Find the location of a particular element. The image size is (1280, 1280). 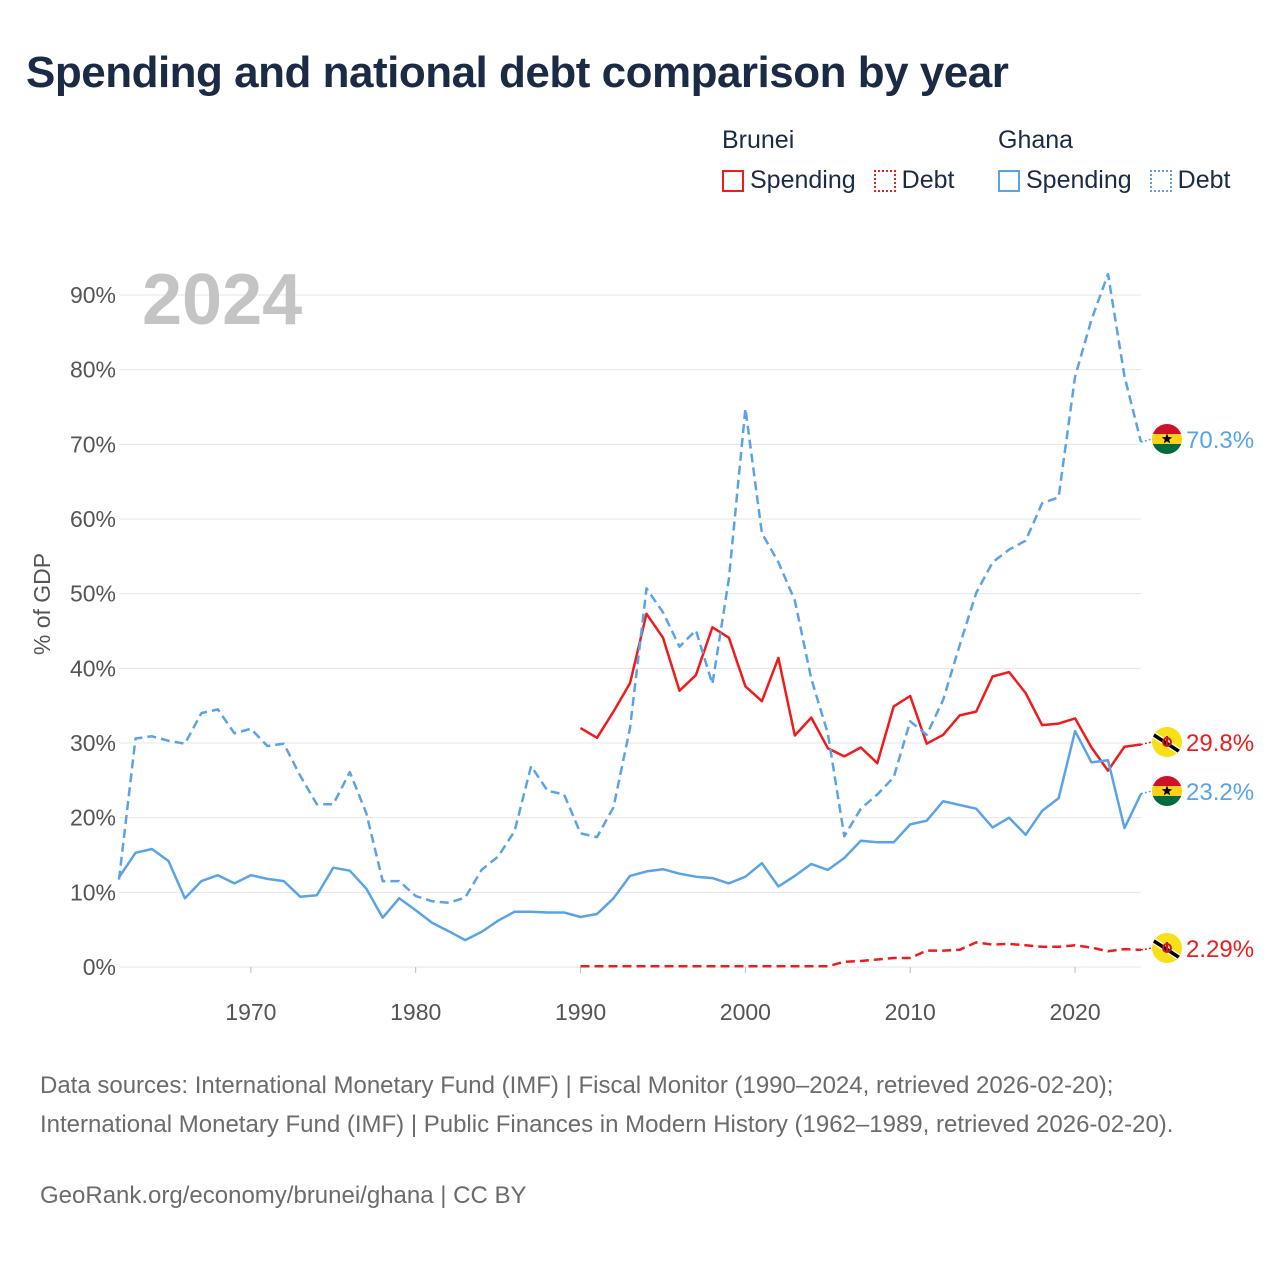

legend-brunei: Brunei Spending Debt is located at coordinates (838, 159).